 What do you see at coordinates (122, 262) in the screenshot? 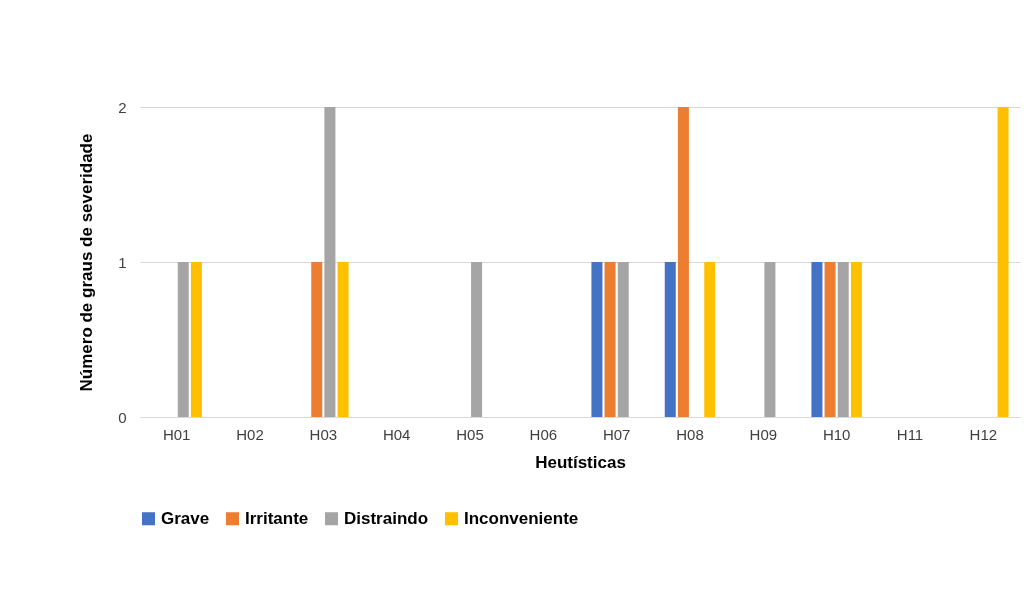
I see `y-tick-label: 1` at bounding box center [122, 262].